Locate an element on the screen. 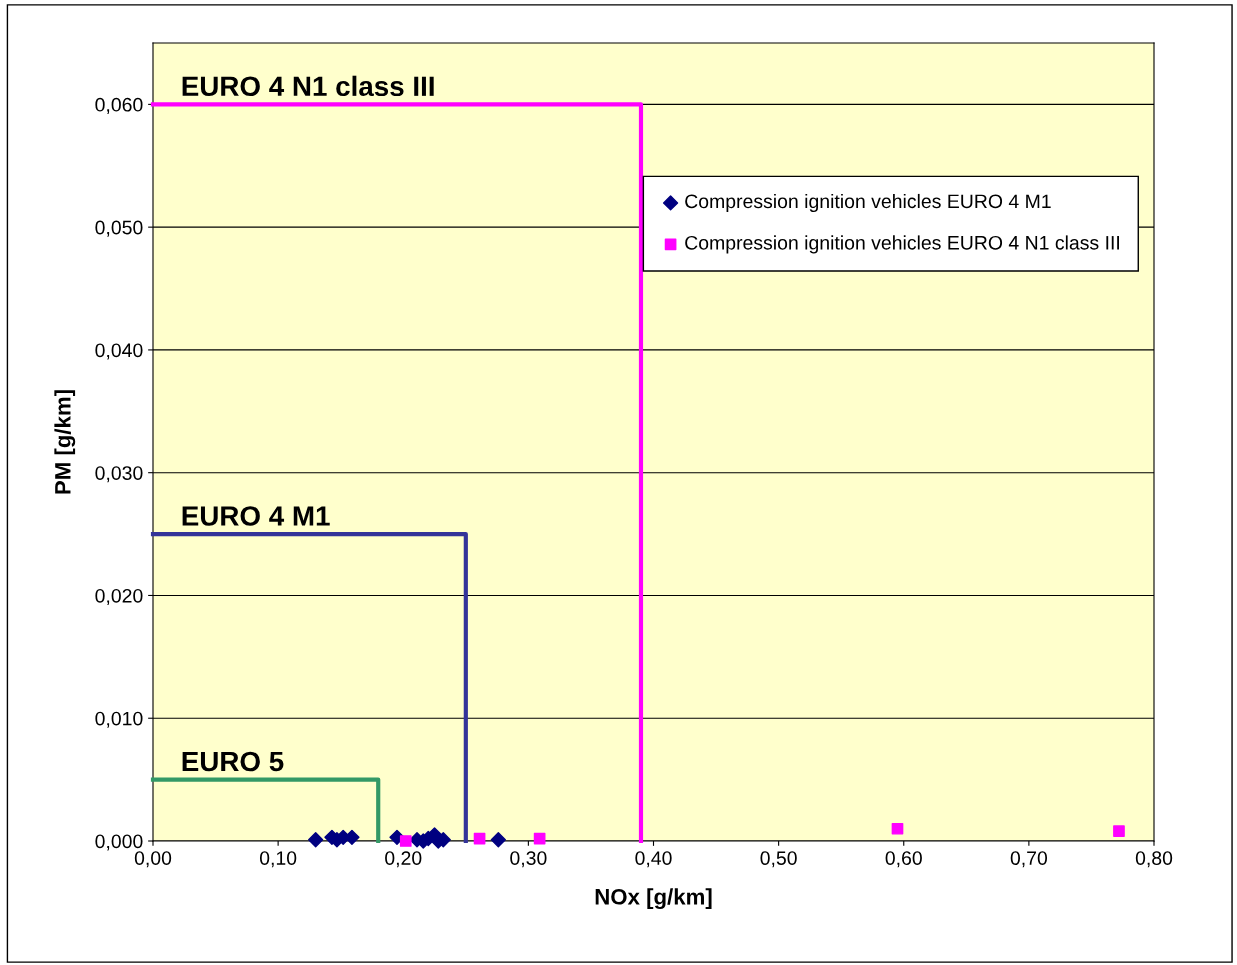 Image resolution: width=1237 pixels, height=965 pixels. x-tick-label: 0,60 is located at coordinates (903, 859).